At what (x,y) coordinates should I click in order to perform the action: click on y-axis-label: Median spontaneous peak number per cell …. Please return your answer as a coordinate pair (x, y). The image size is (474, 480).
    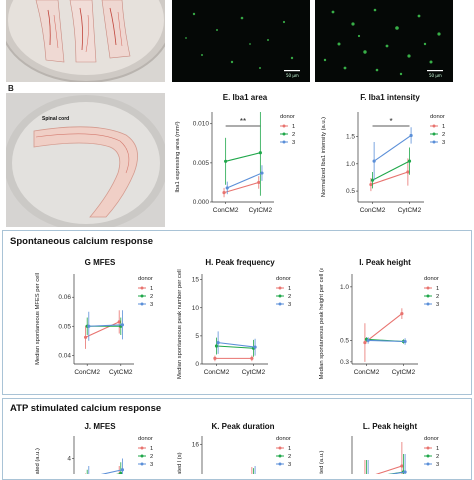
    Looking at the image, I should click on (180, 323).